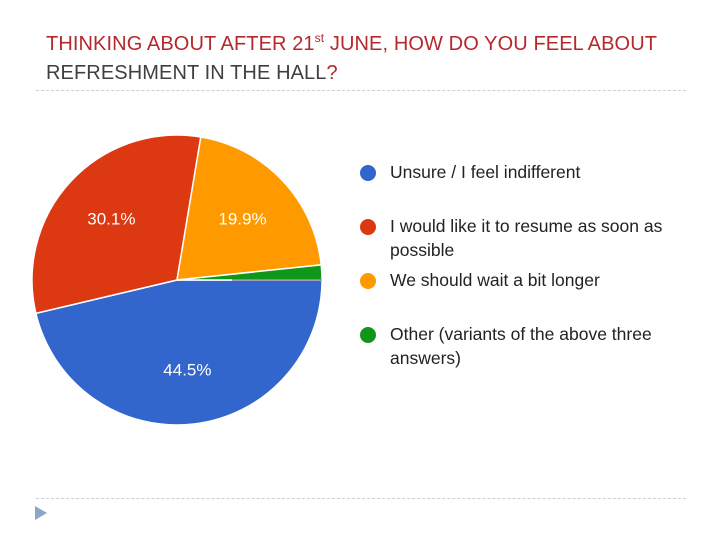 The height and width of the screenshot is (540, 720). Describe the element at coordinates (361, 498) in the screenshot. I see `bottom-divider` at that location.